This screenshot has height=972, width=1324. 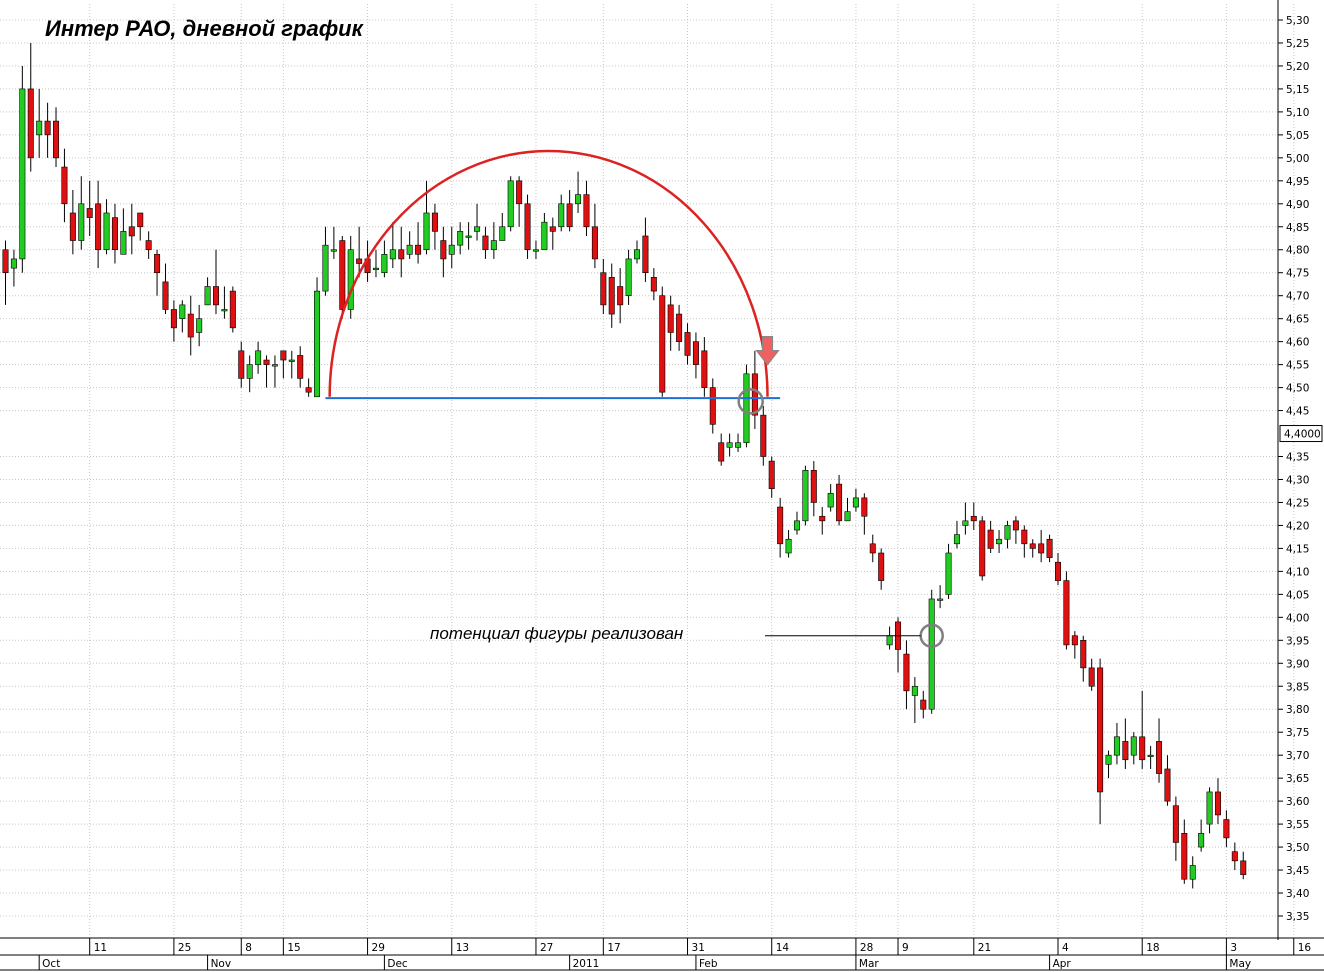 What do you see at coordinates (1297, 297) in the screenshot?
I see `y-tick-label: 4,70` at bounding box center [1297, 297].